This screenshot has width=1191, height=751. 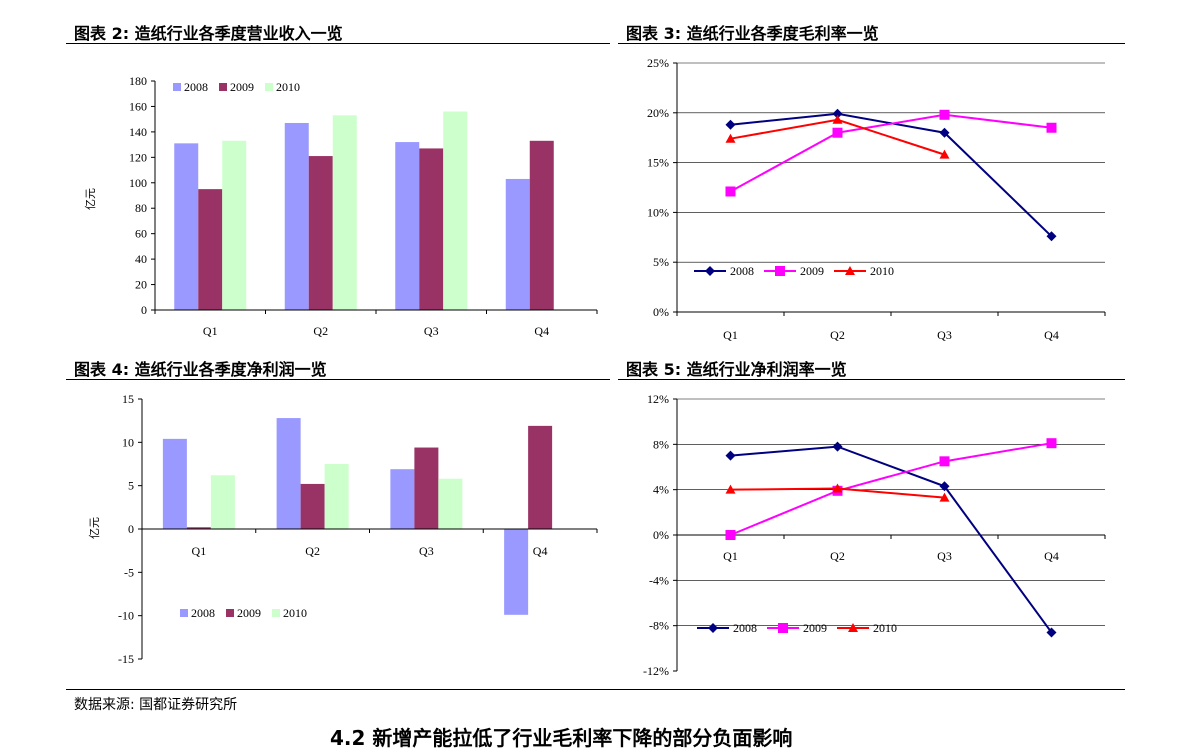 What do you see at coordinates (234, 225) in the screenshot?
I see `revenue-bar-2010-Q1` at bounding box center [234, 225].